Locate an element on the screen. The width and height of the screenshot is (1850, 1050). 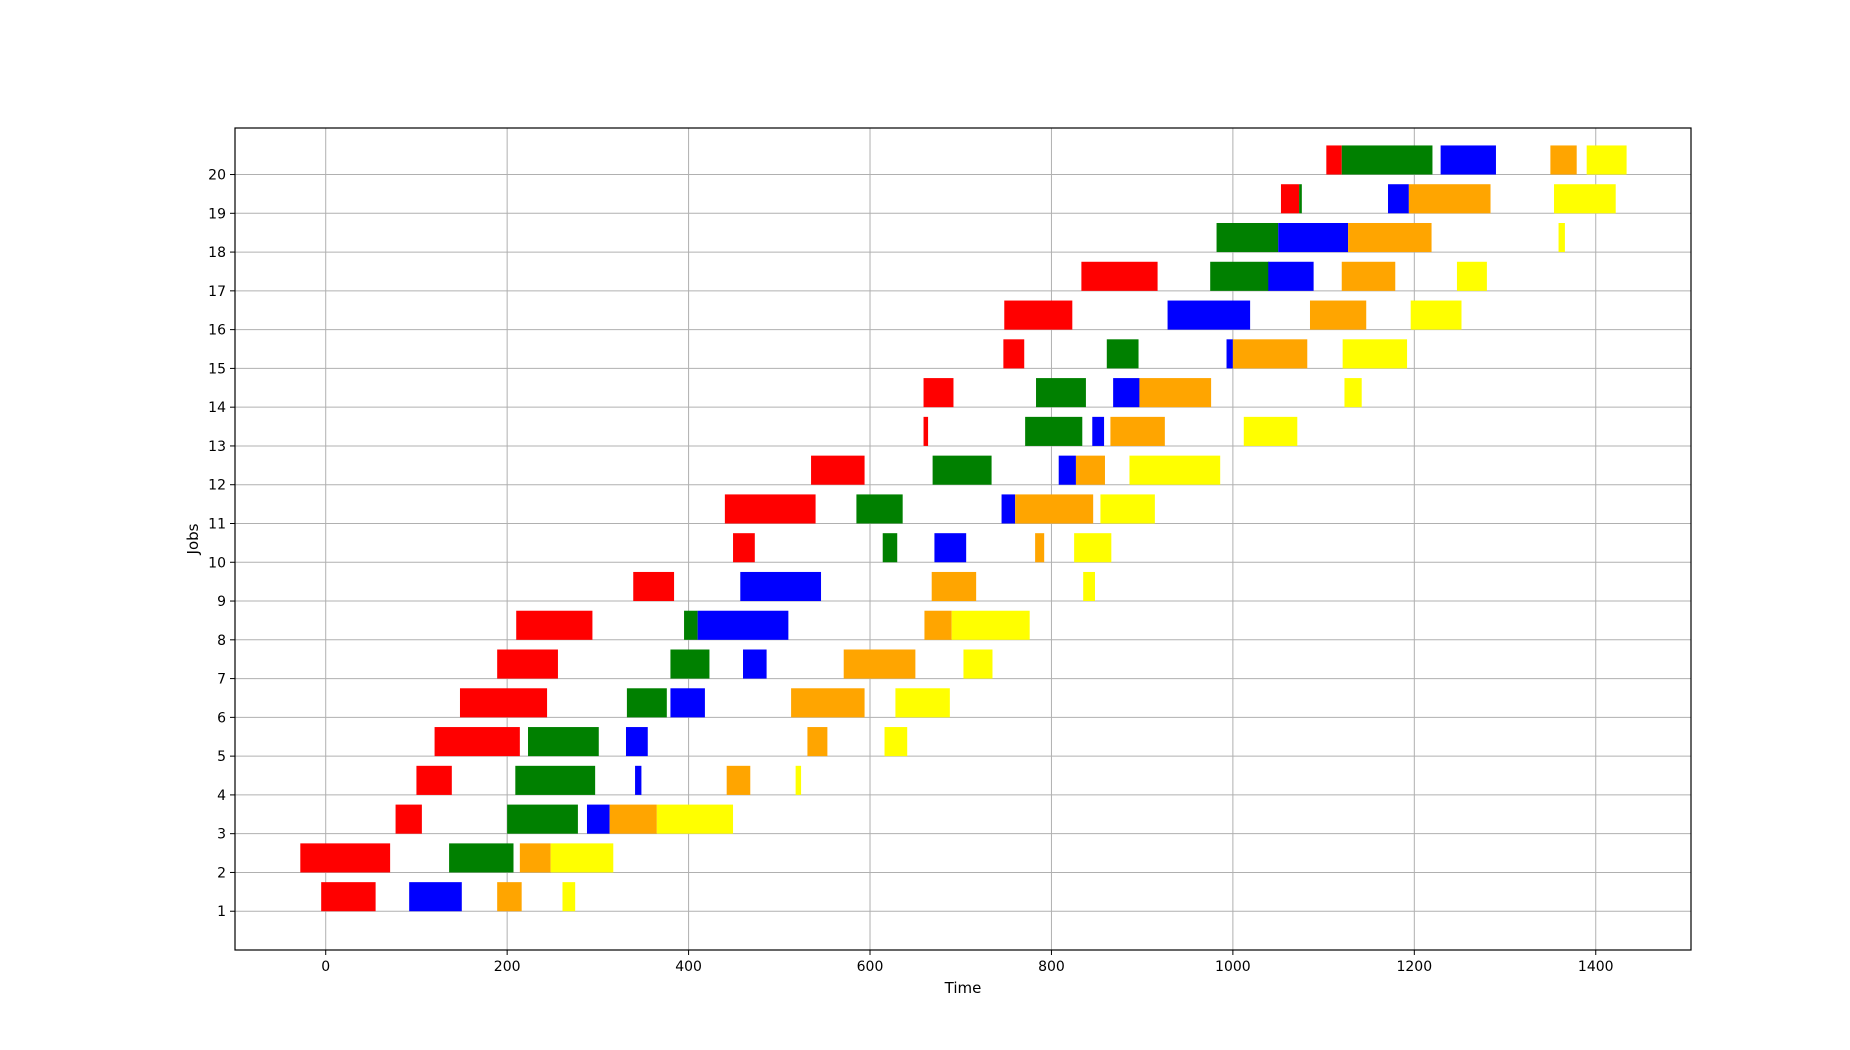
y-tick-label: 5 is located at coordinates (221, 757).